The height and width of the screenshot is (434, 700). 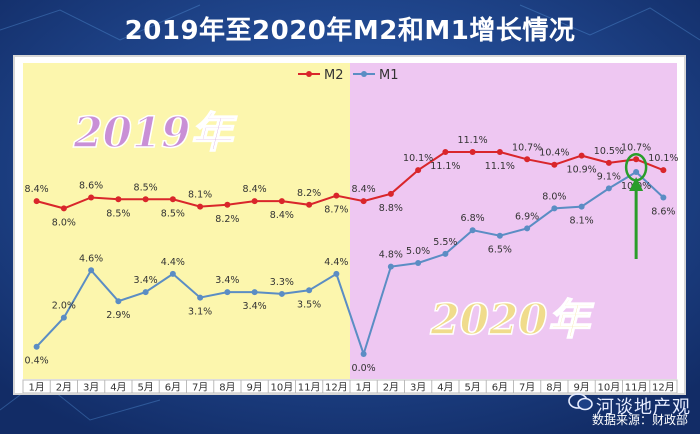 I want to click on watermark-text: 河谈地产观, so click(x=643, y=407).